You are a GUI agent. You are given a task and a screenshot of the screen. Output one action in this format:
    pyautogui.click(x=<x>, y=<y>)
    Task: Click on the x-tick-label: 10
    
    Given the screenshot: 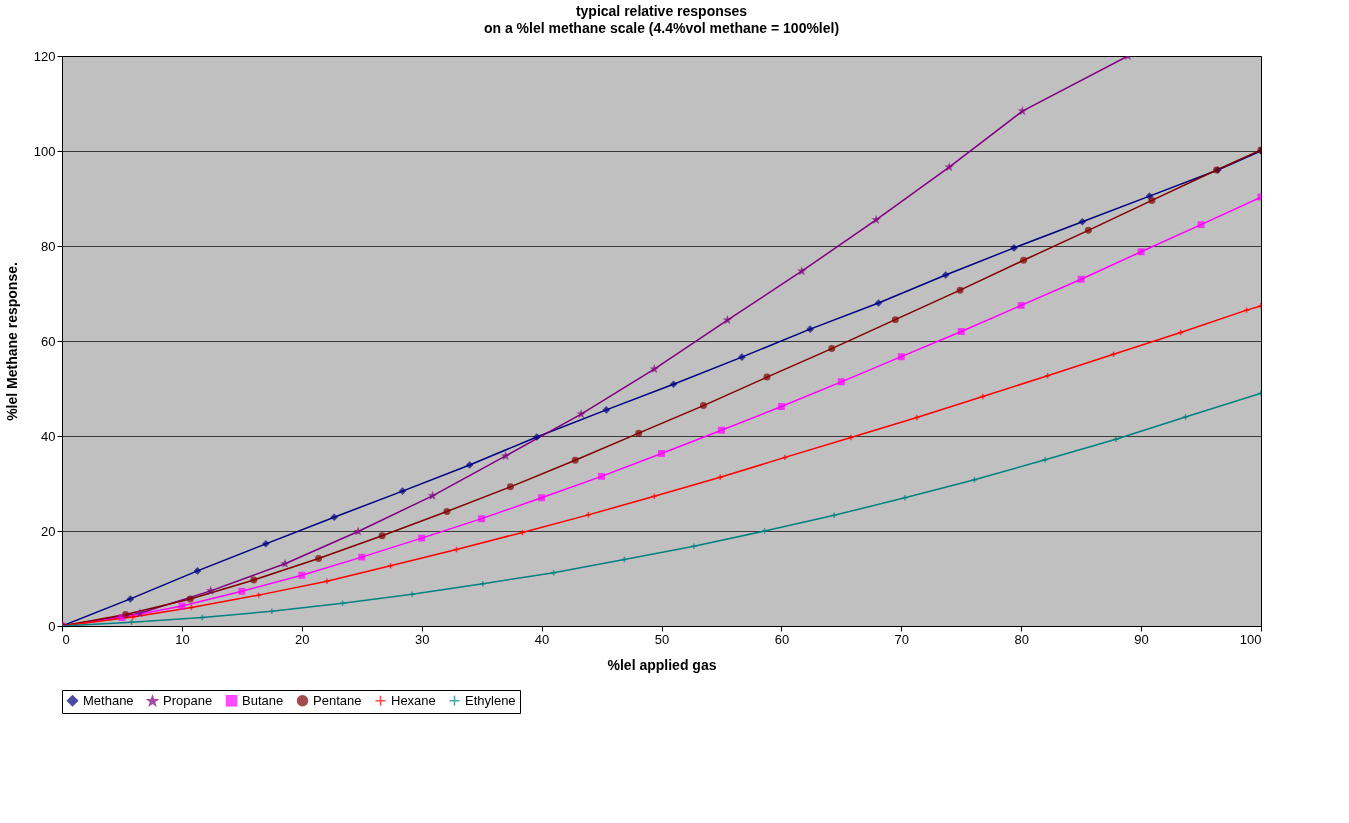 What is the action you would take?
    pyautogui.click(x=182, y=639)
    